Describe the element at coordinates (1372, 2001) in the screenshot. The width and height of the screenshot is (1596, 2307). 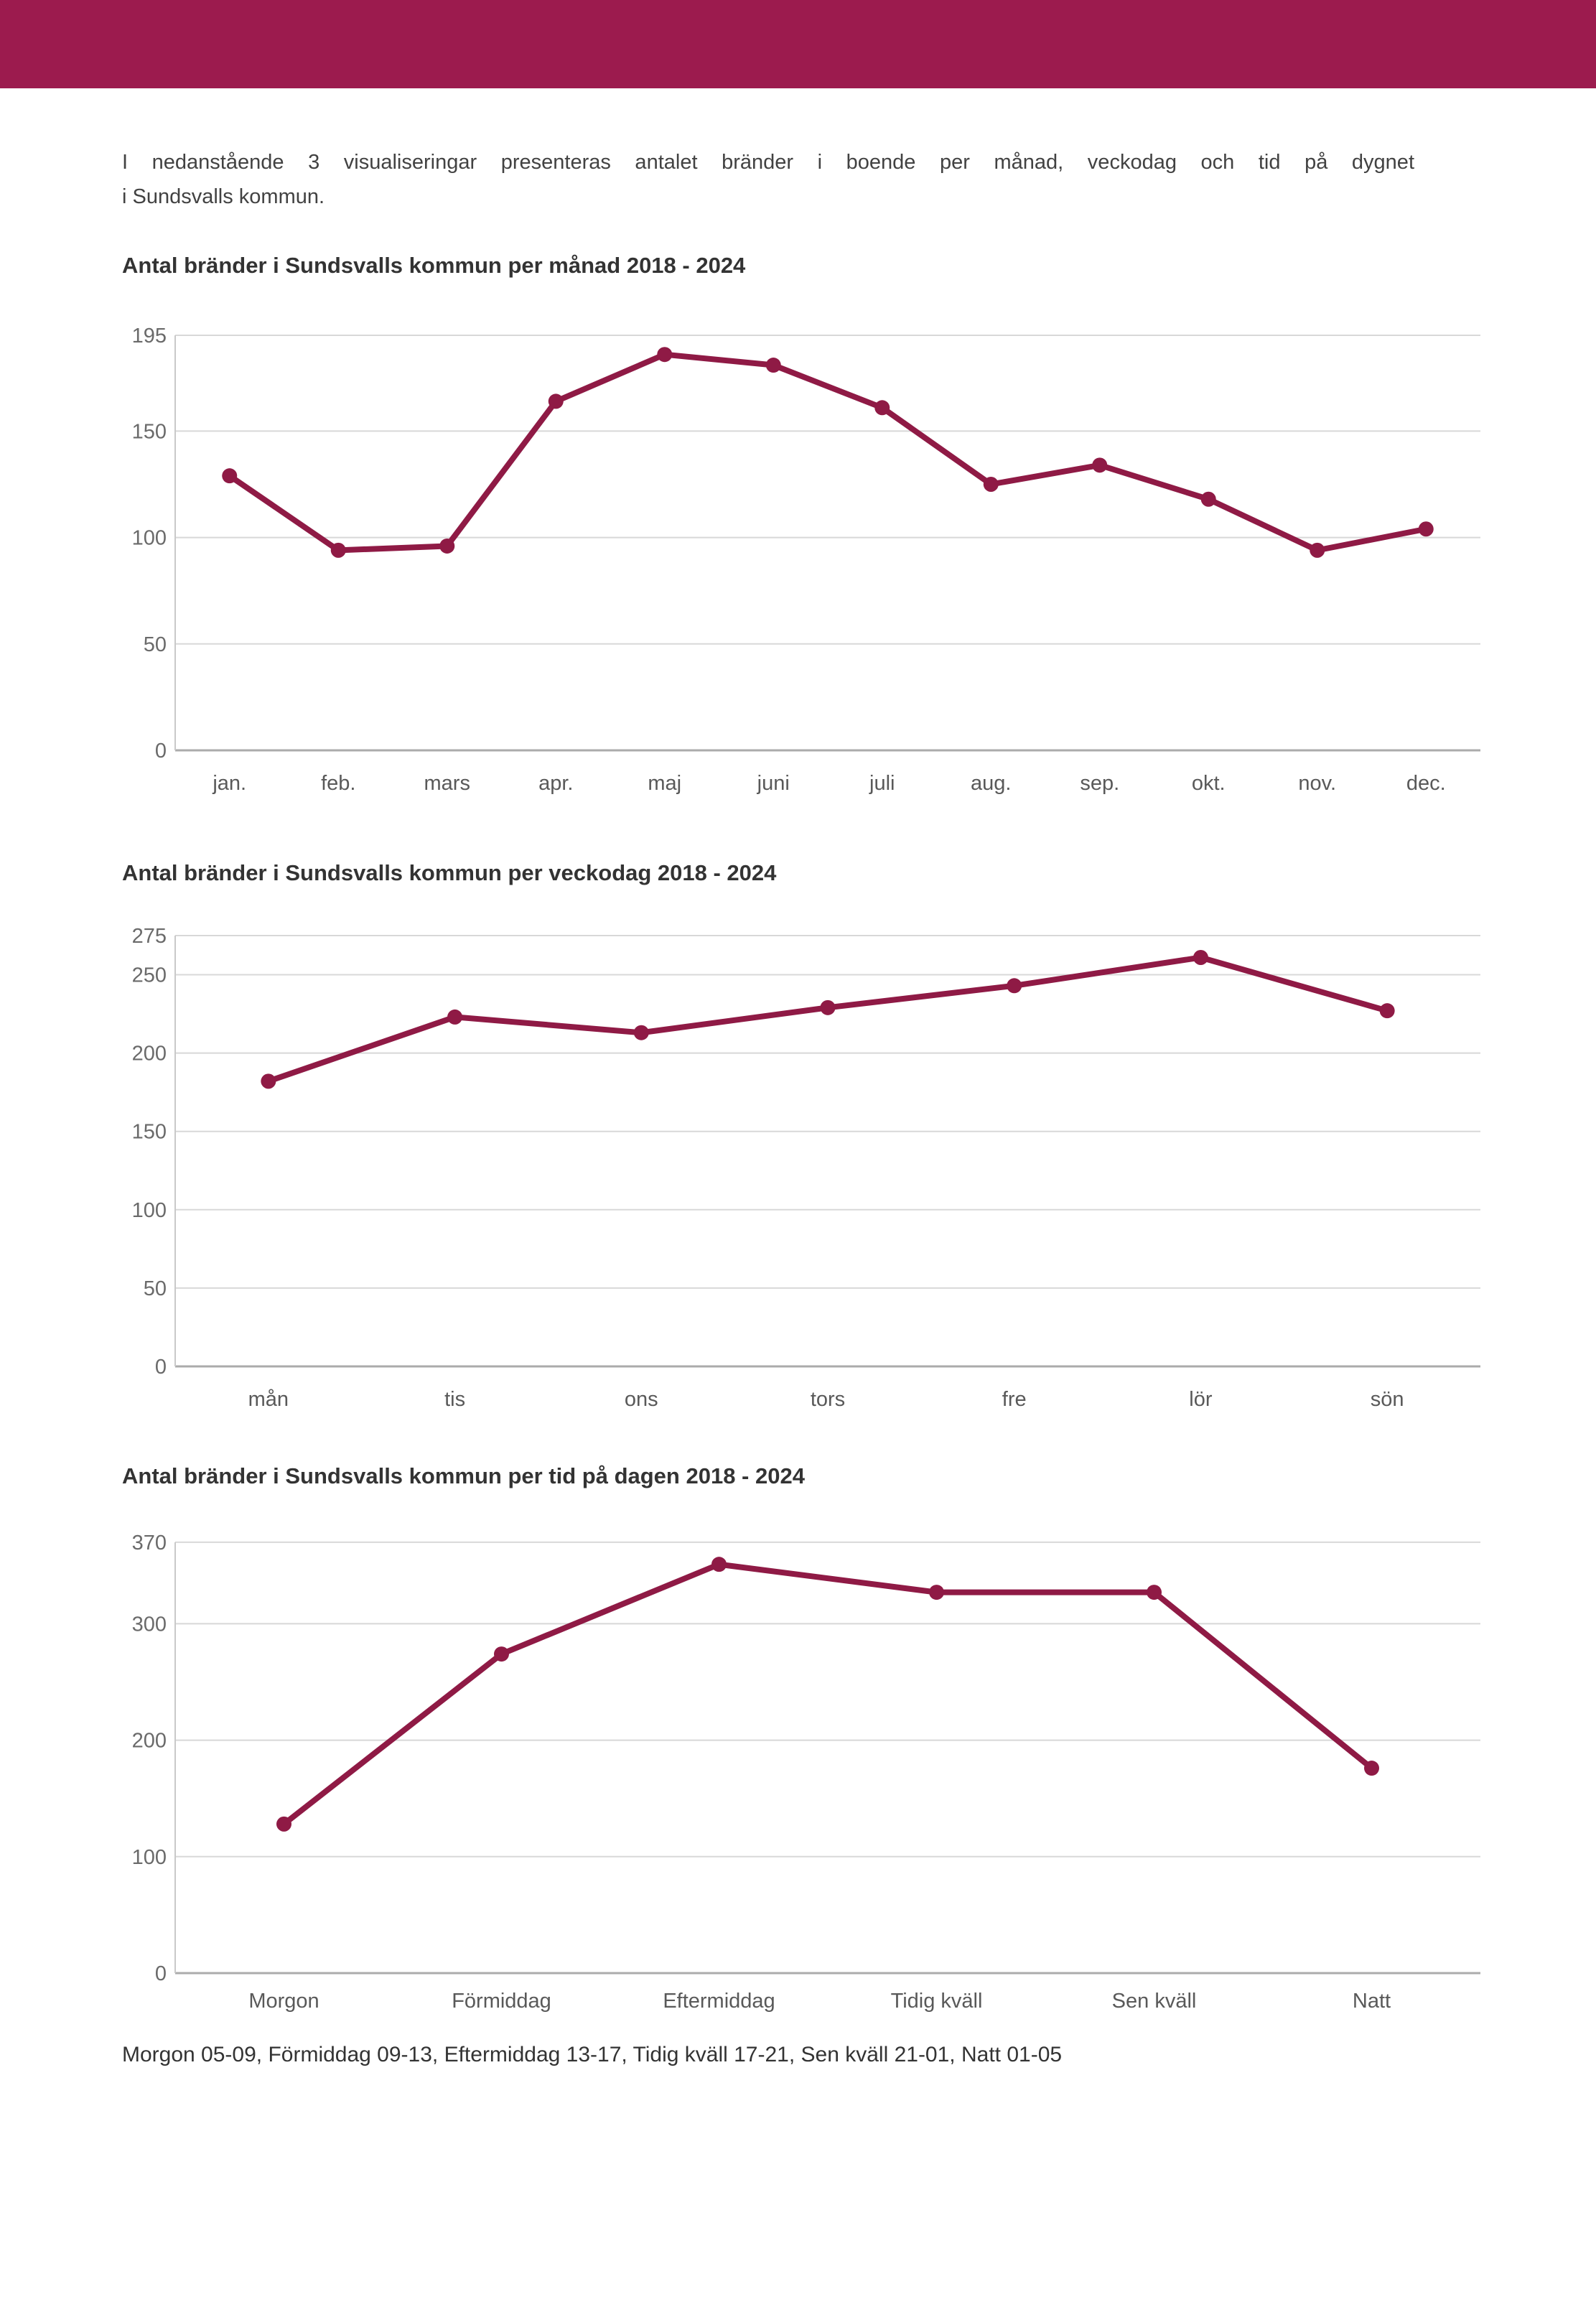
I see `x-tick-label: Natt` at that location.